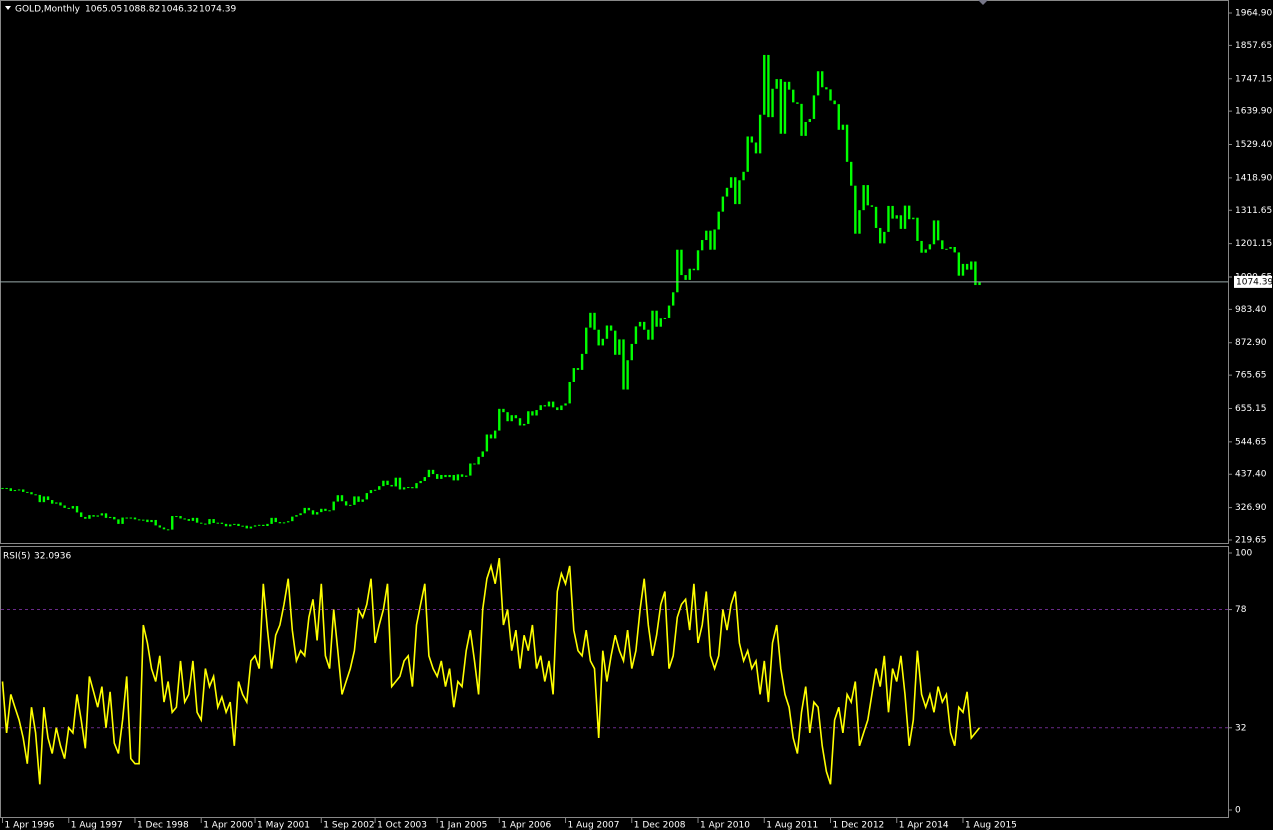 This screenshot has width=1273, height=830. What do you see at coordinates (792, 825) in the screenshot?
I see `x-tick-label: 1 Aug 2011` at bounding box center [792, 825].